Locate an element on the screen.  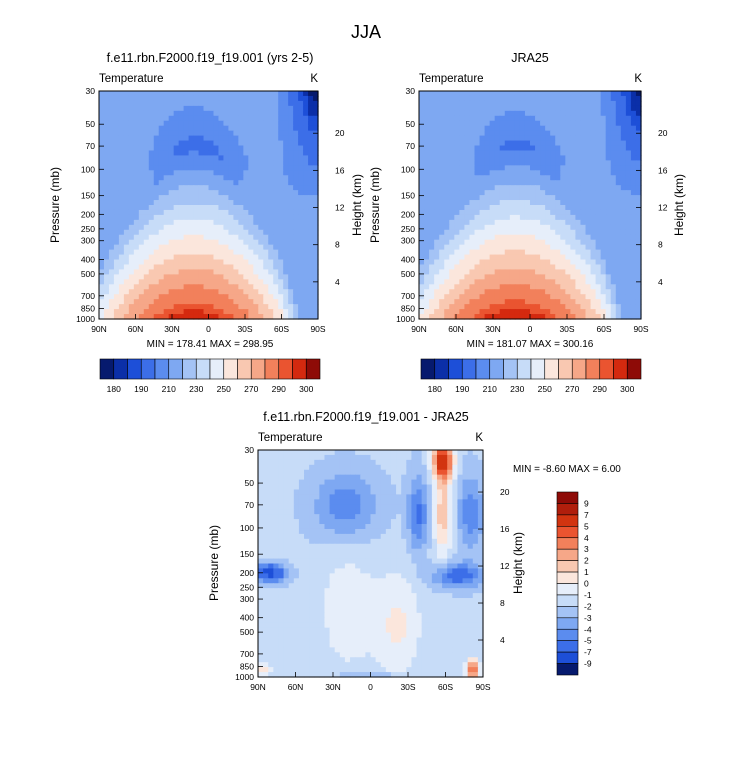
min-max-stats: MIN = 178.41 MAX = 298.95 is located at coordinates (210, 344).